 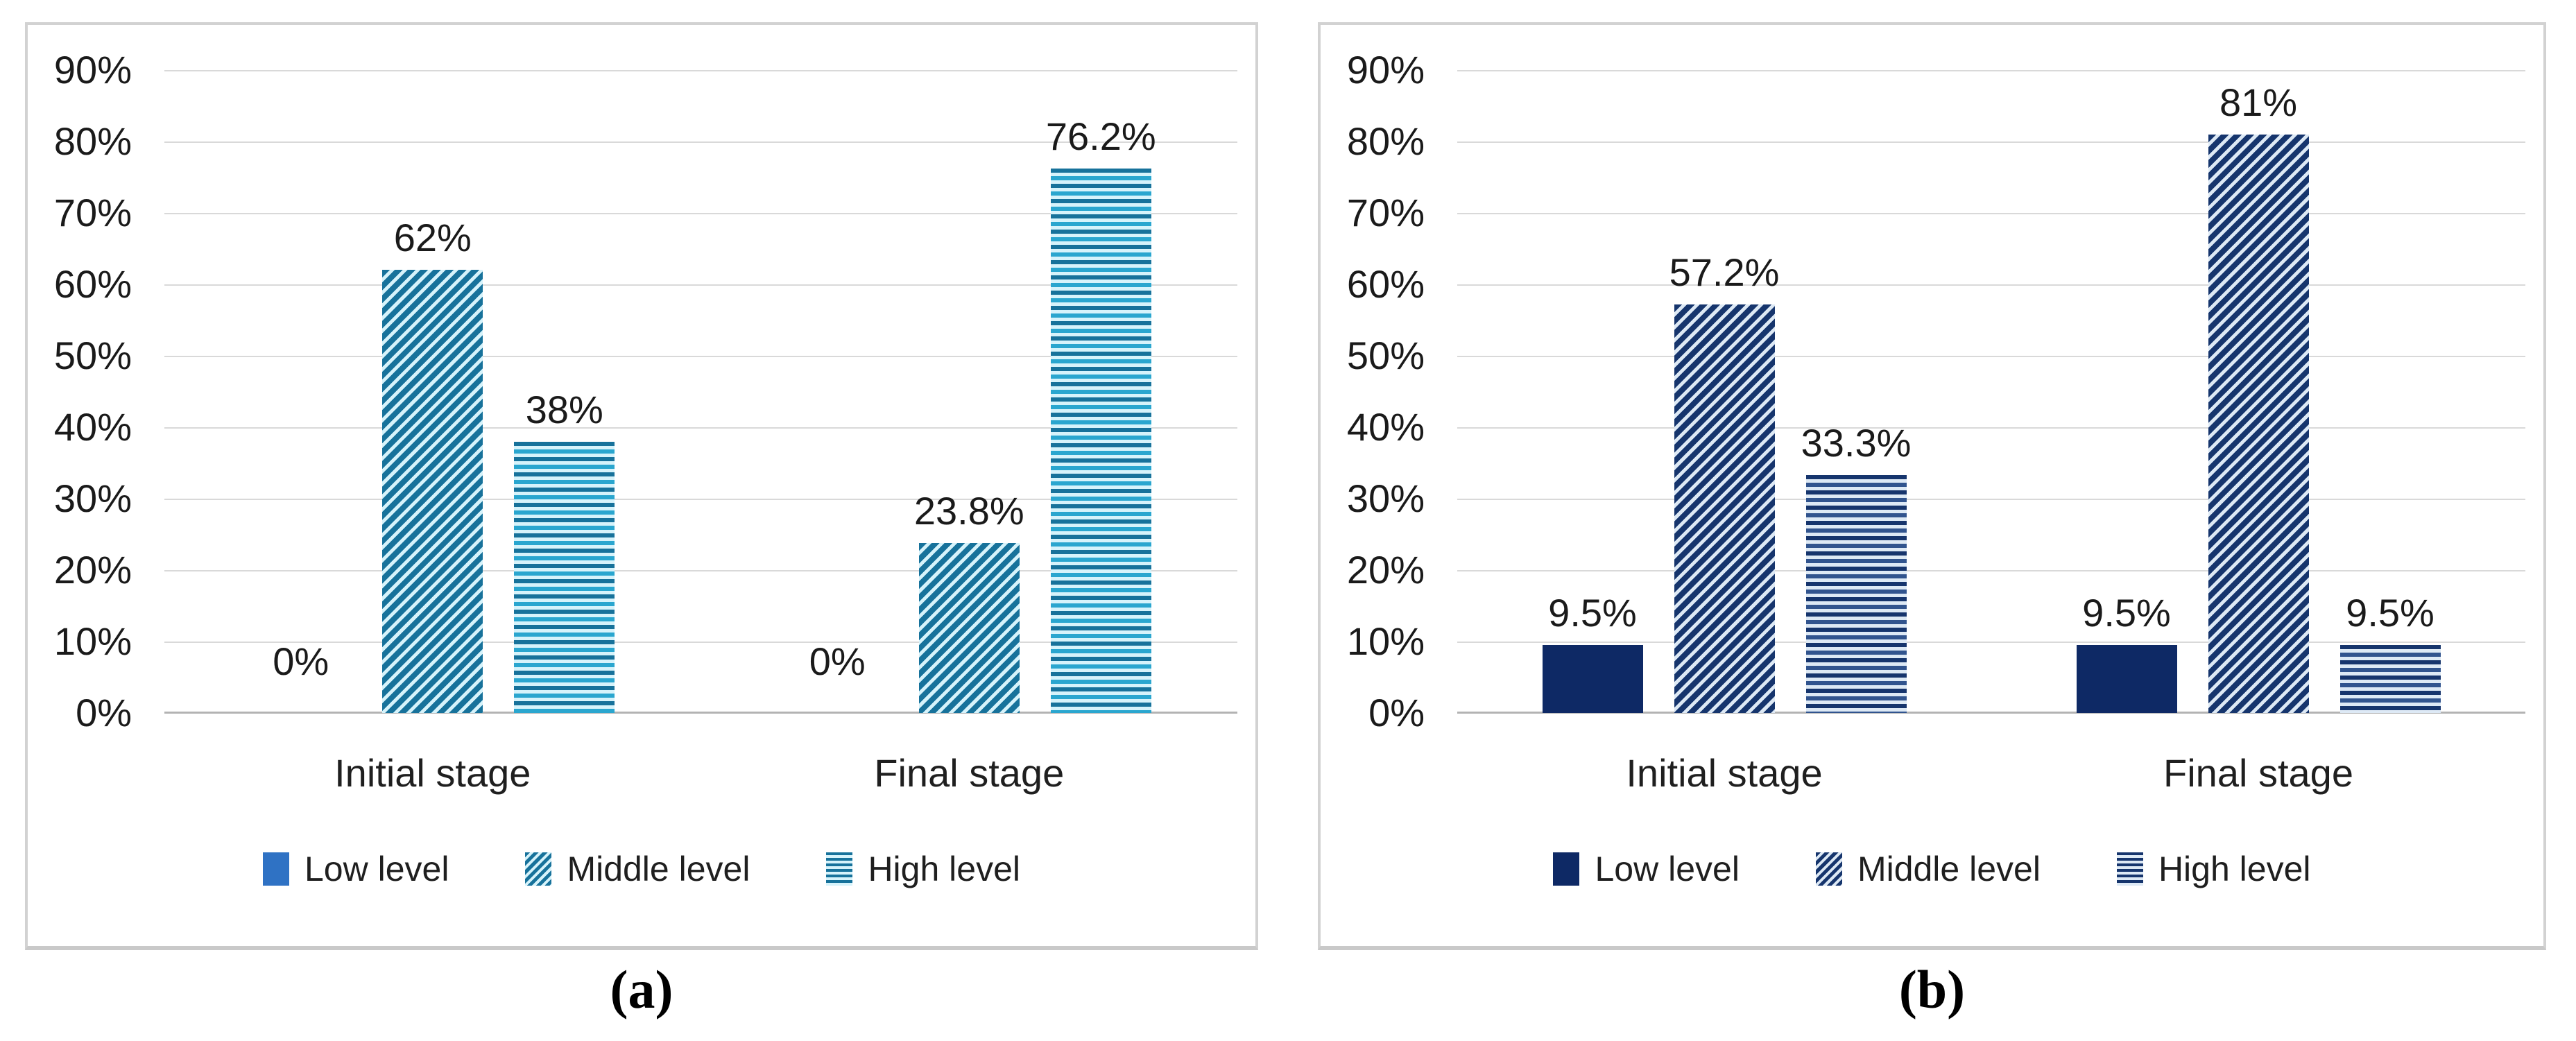 I want to click on bar-b-initial-stage-high-level: 33.3%, so click(x=1856, y=568).